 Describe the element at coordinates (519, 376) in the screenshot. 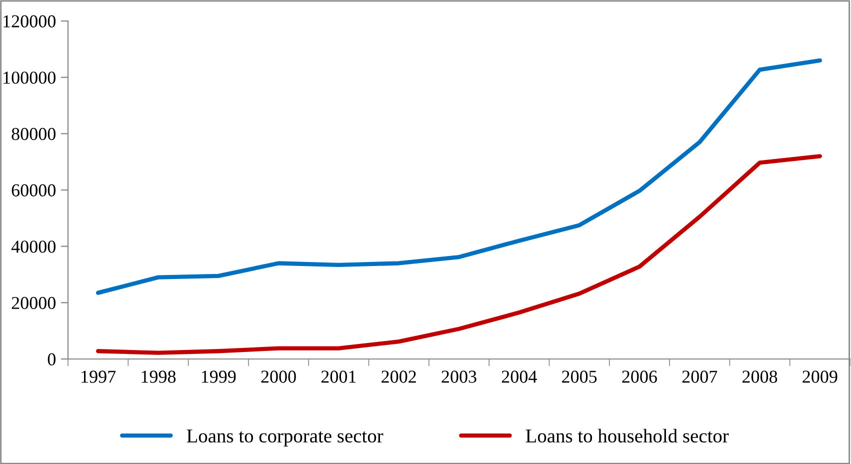

I see `x-tick-label: 2004` at that location.